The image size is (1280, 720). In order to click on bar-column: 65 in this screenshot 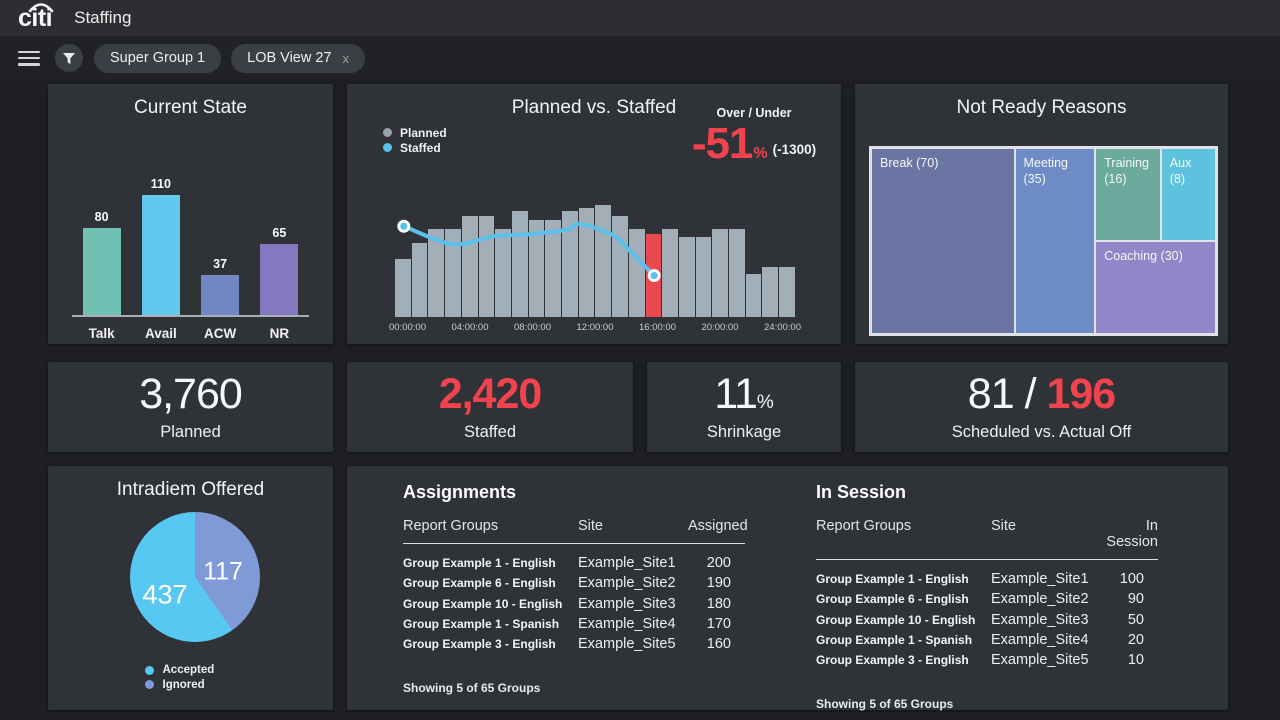, I will do `click(279, 270)`.